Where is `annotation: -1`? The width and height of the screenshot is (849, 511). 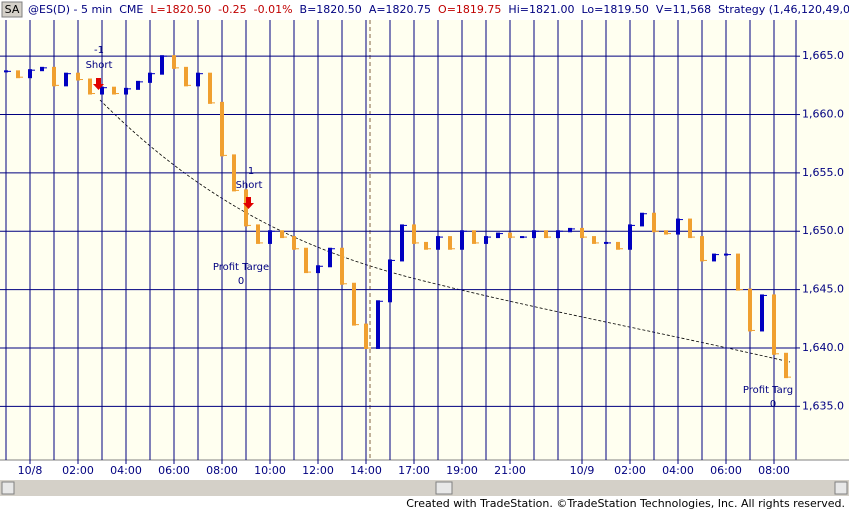
annotation: -1 is located at coordinates (99, 50).